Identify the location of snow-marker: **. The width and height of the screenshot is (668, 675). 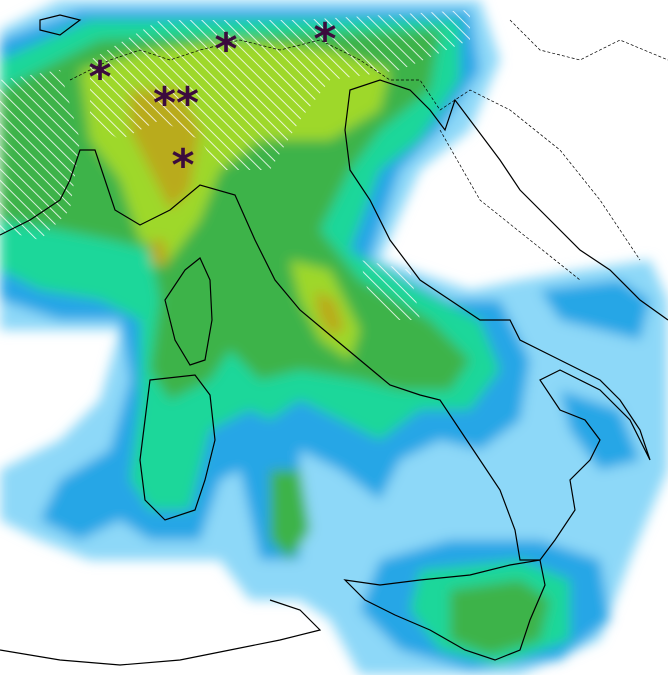
(176, 103).